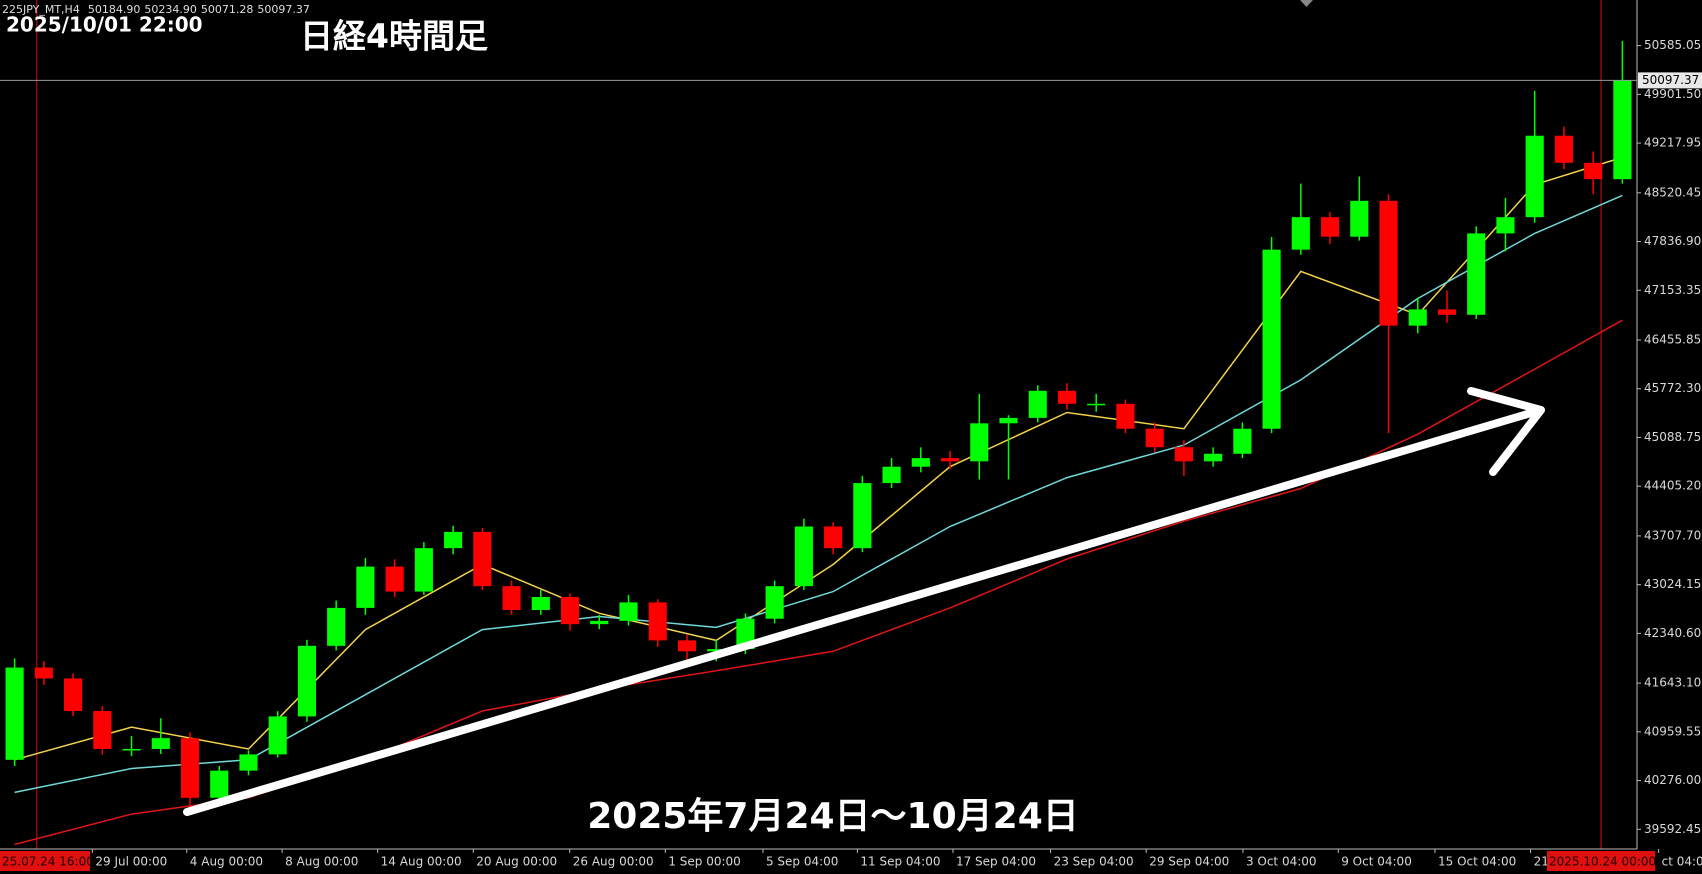  What do you see at coordinates (1670, 80) in the screenshot?
I see `current-price-box` at bounding box center [1670, 80].